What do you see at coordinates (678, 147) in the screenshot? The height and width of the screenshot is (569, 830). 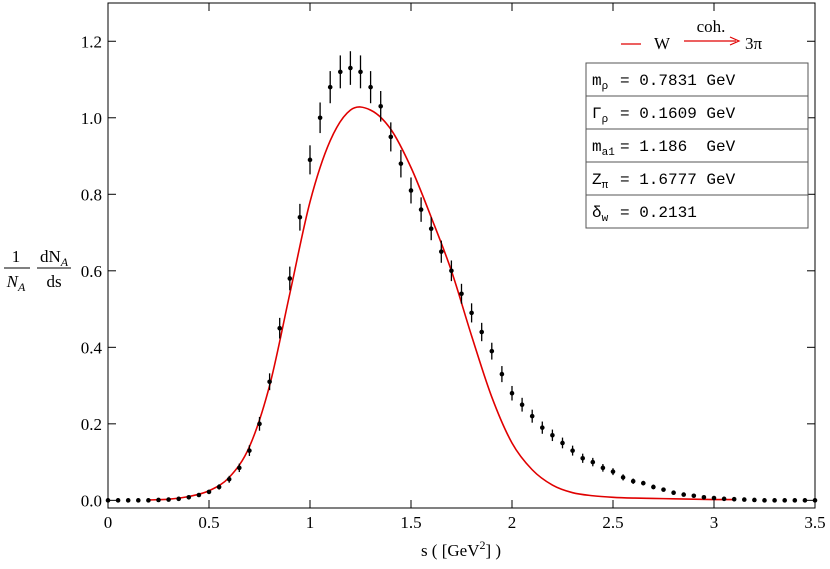 I see `info-value: = 1.186 GeV` at bounding box center [678, 147].